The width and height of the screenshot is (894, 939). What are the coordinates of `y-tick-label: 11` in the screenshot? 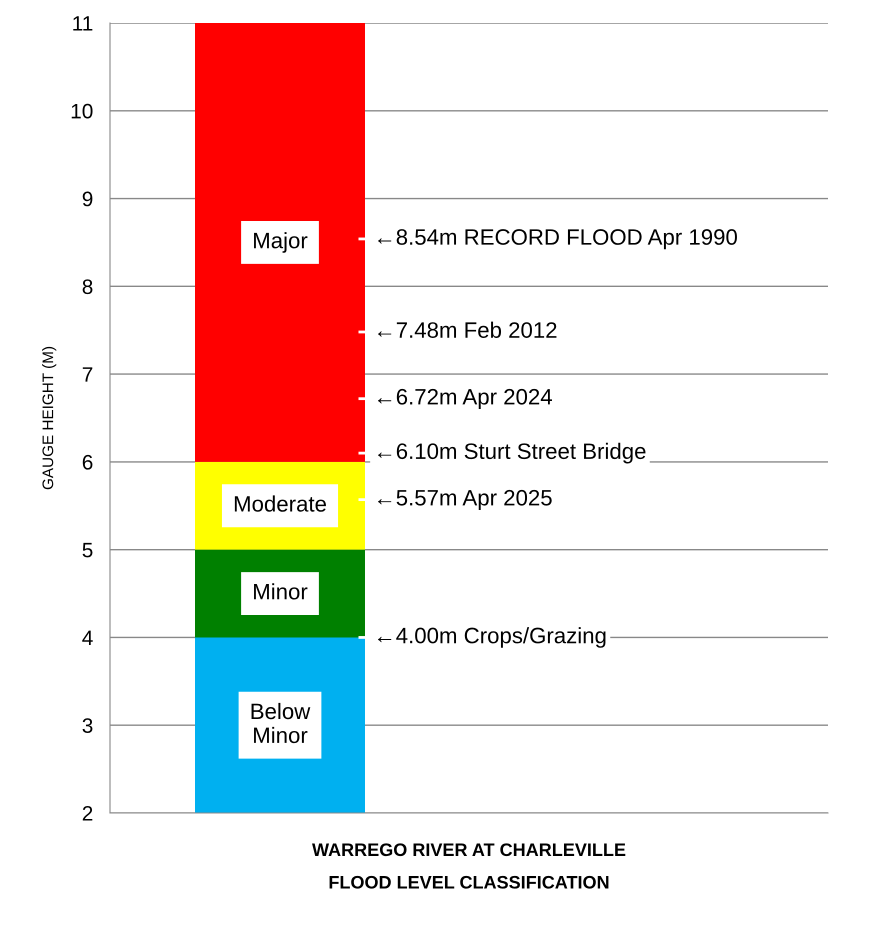 It's located at (82, 23).